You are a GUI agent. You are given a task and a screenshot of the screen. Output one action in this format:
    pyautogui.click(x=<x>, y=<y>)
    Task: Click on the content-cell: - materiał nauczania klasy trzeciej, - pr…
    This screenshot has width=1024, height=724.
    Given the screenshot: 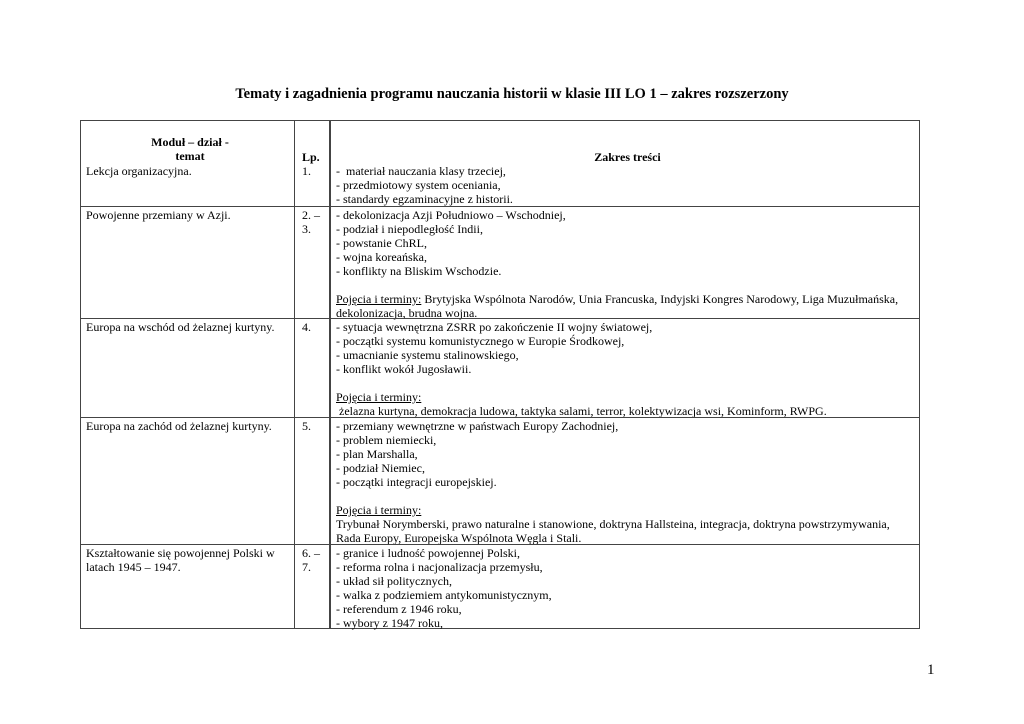 What is the action you would take?
    pyautogui.click(x=624, y=184)
    